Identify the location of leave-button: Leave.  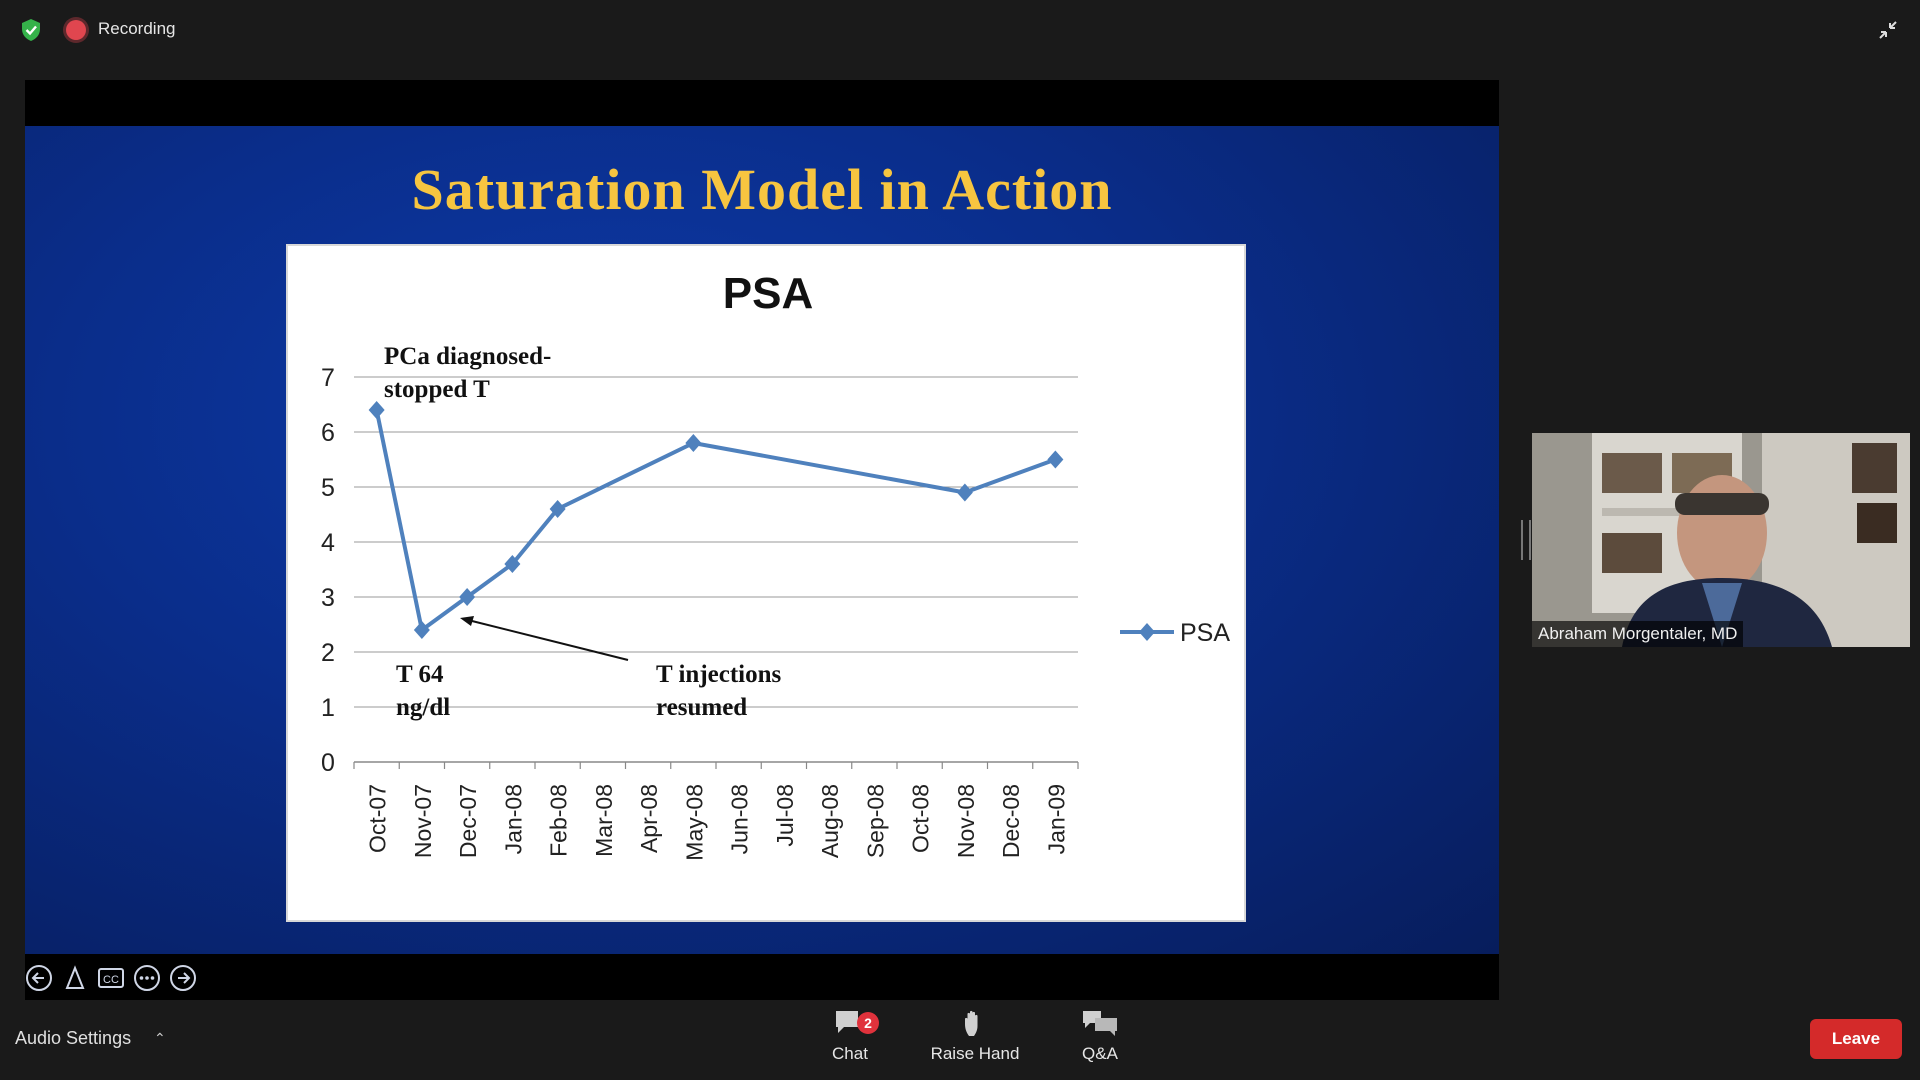
(1856, 1039).